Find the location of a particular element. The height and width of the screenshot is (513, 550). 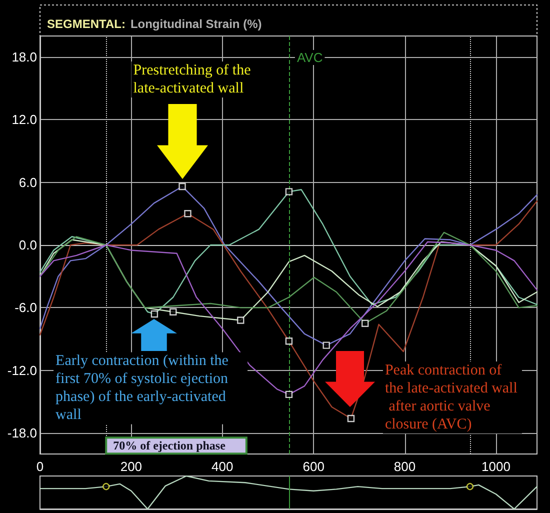

y-tick-label: -6.0 is located at coordinates (25, 308).